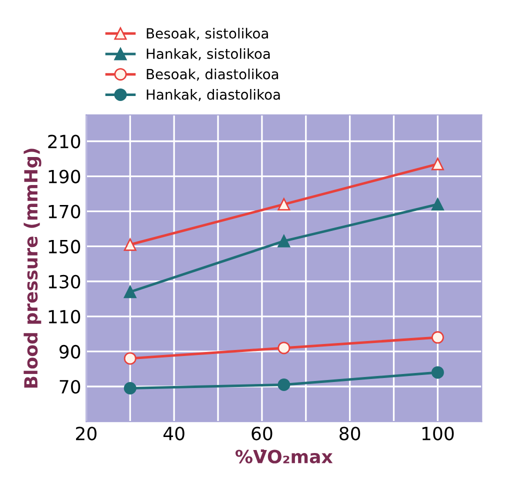 This screenshot has height=479, width=507. I want to click on y-tick-label: 110, so click(64, 317).